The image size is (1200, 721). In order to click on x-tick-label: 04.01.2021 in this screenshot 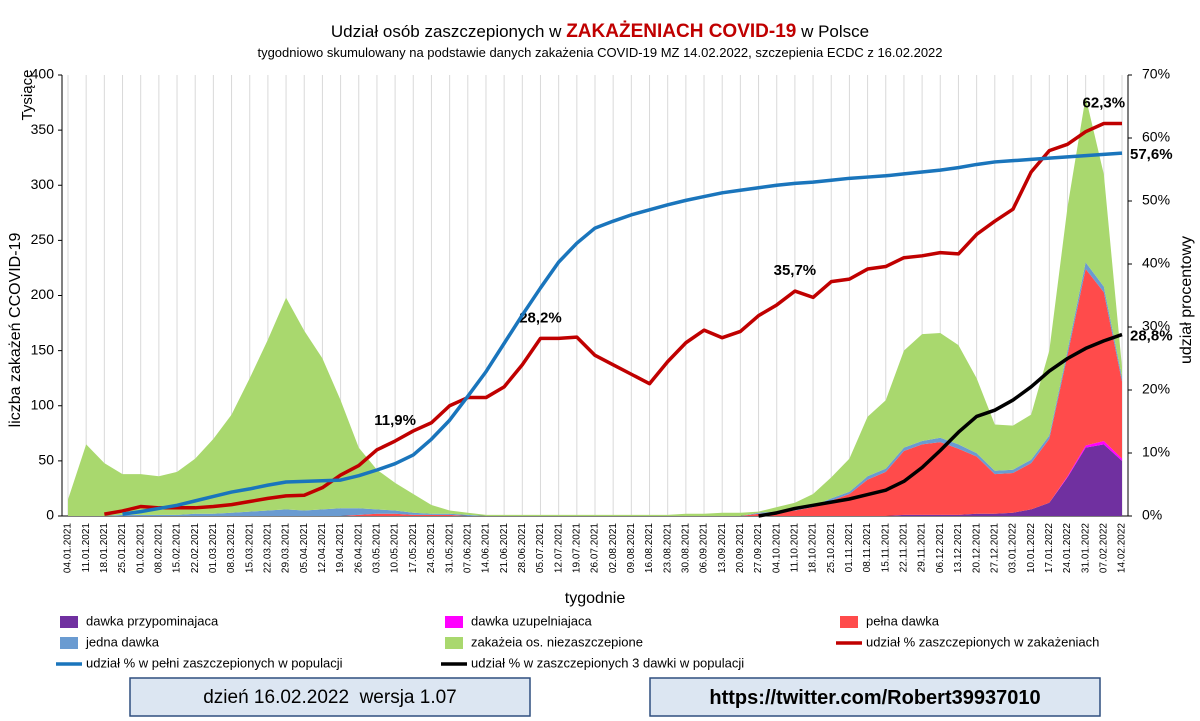, I will do `click(68, 548)`.